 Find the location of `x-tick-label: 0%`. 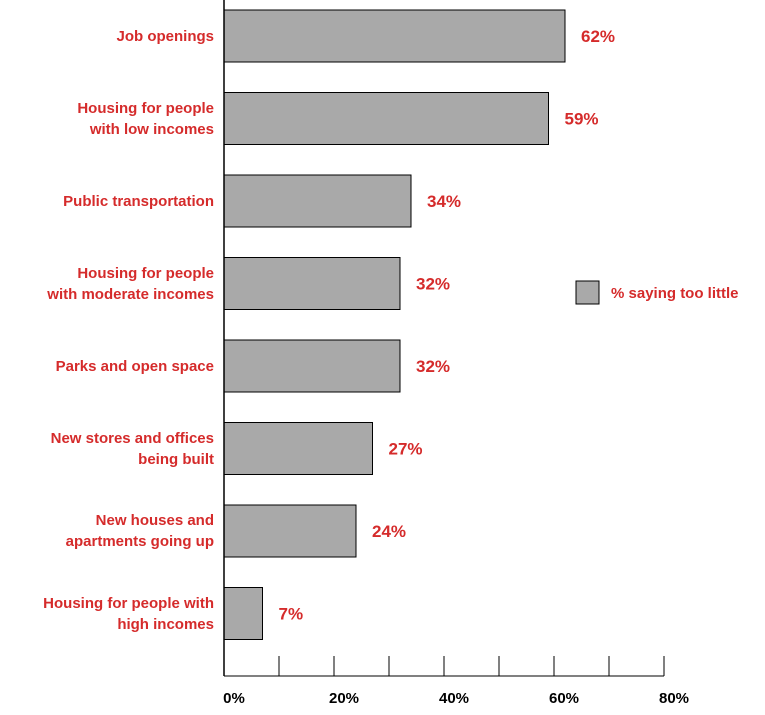

x-tick-label: 0% is located at coordinates (234, 698).